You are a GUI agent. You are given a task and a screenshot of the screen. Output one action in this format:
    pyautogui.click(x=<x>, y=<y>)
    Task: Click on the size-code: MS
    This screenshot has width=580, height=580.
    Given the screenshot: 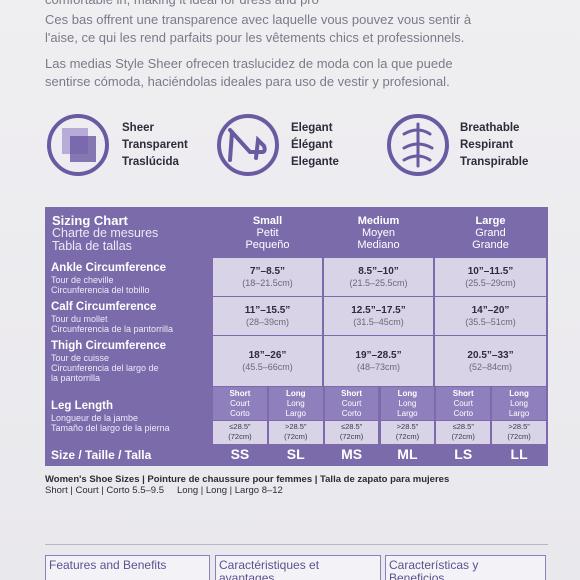 What is the action you would take?
    pyautogui.click(x=352, y=454)
    